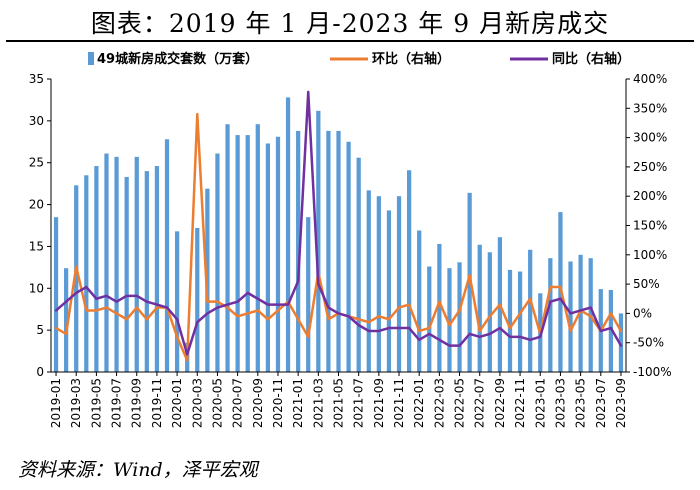  What do you see at coordinates (278, 403) in the screenshot?
I see `x-tick-label: 2020-11` at bounding box center [278, 403].